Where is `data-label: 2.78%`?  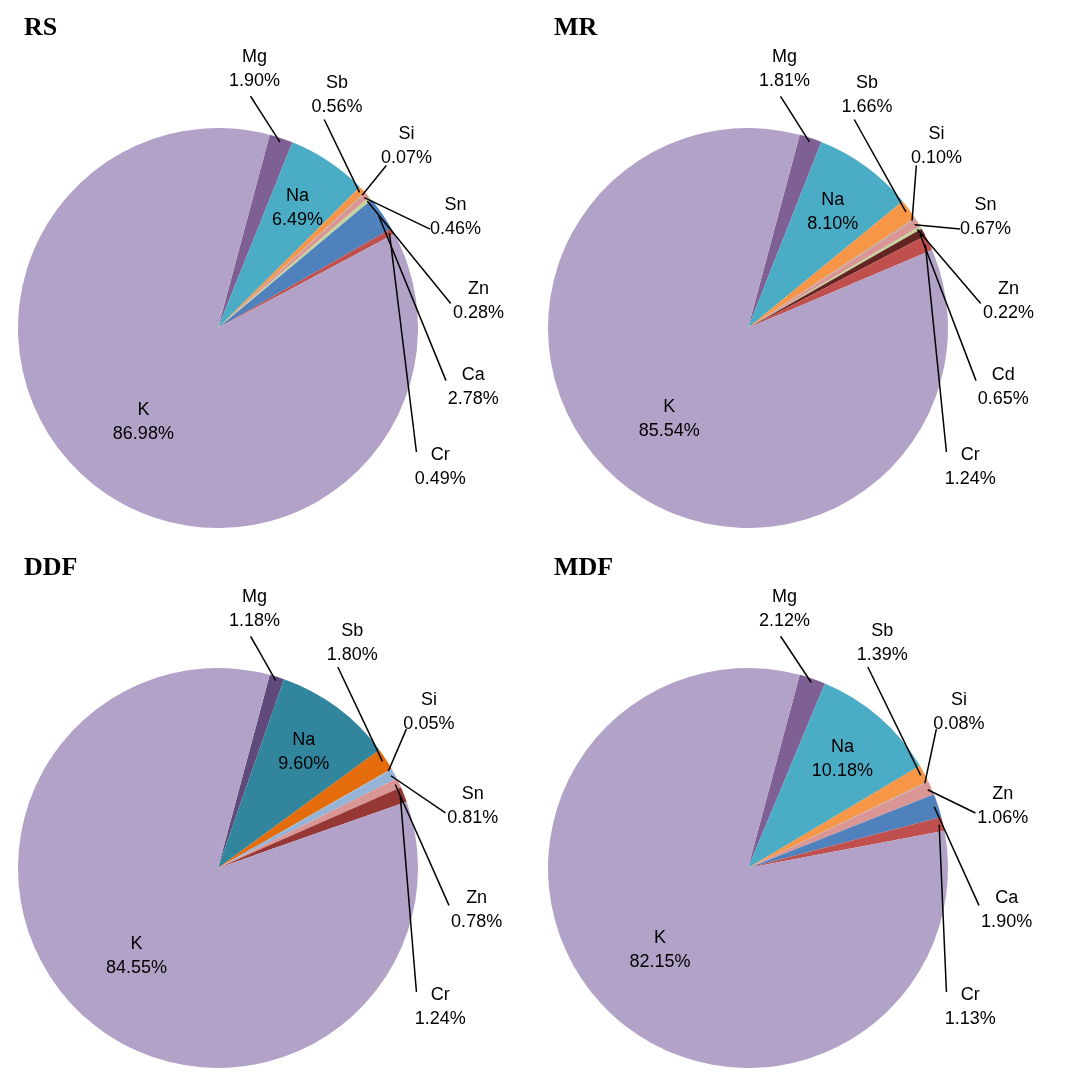
data-label: 2.78% is located at coordinates (473, 397).